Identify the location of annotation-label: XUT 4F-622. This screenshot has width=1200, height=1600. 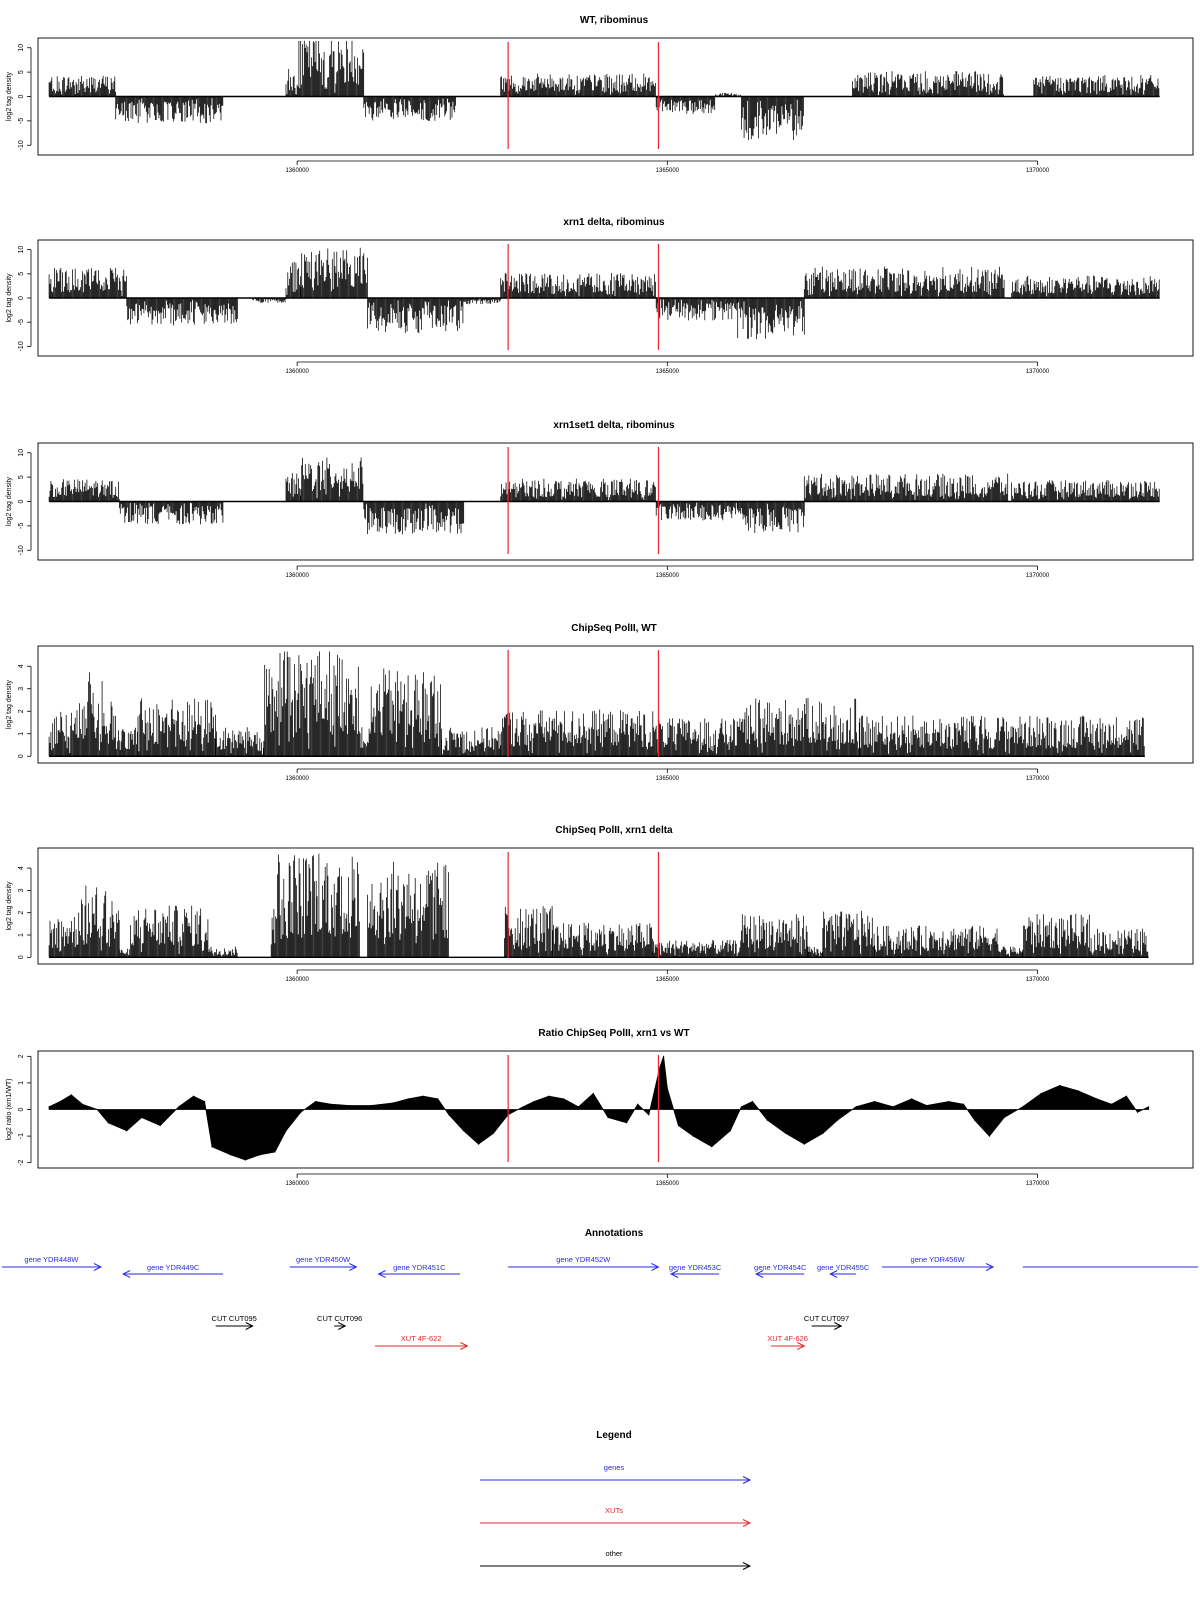
(421, 1338).